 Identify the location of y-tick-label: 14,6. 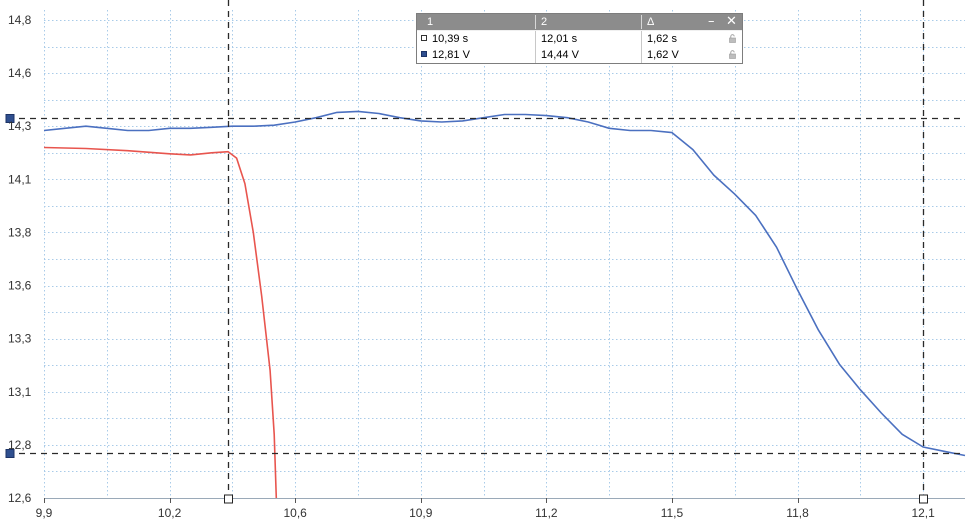
(20, 73).